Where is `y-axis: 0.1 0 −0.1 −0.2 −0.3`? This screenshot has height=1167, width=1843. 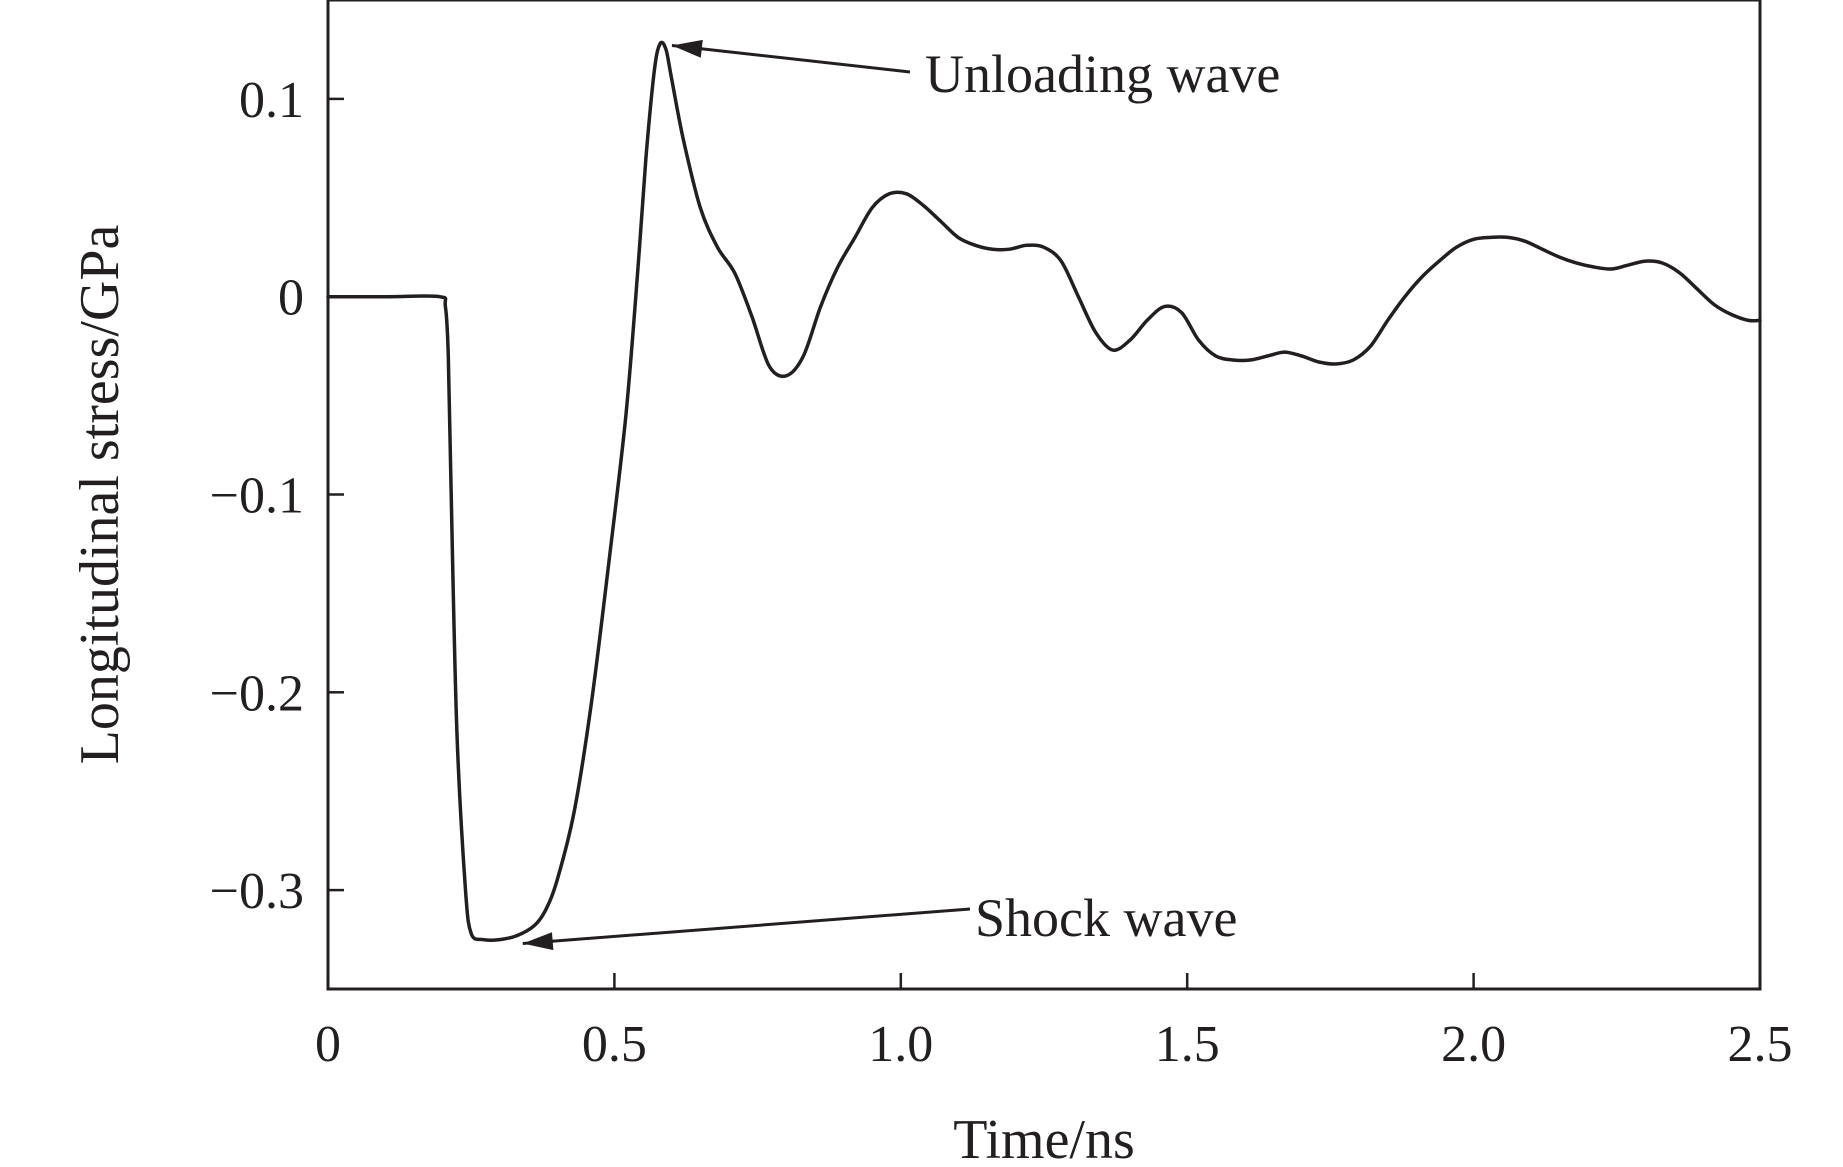
y-axis: 0.1 0 −0.1 −0.2 −0.3 is located at coordinates (277, 496).